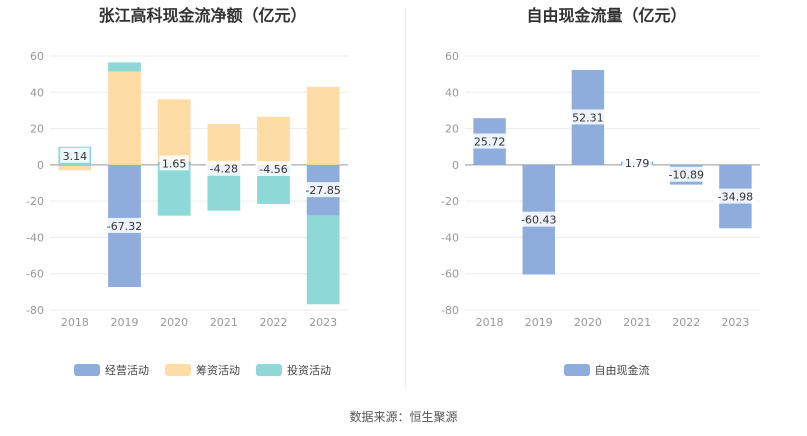  I want to click on legend-item: 自由现金流, so click(606, 370).